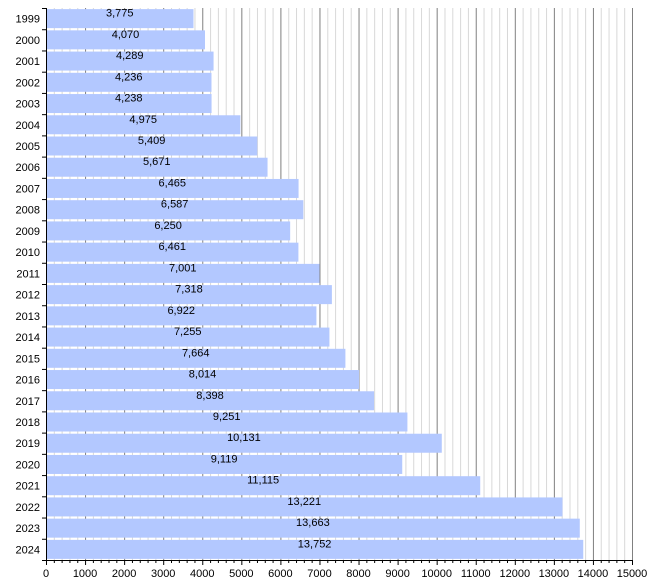 This screenshot has width=650, height=580. I want to click on data-label-2008: 6,587, so click(175, 205).